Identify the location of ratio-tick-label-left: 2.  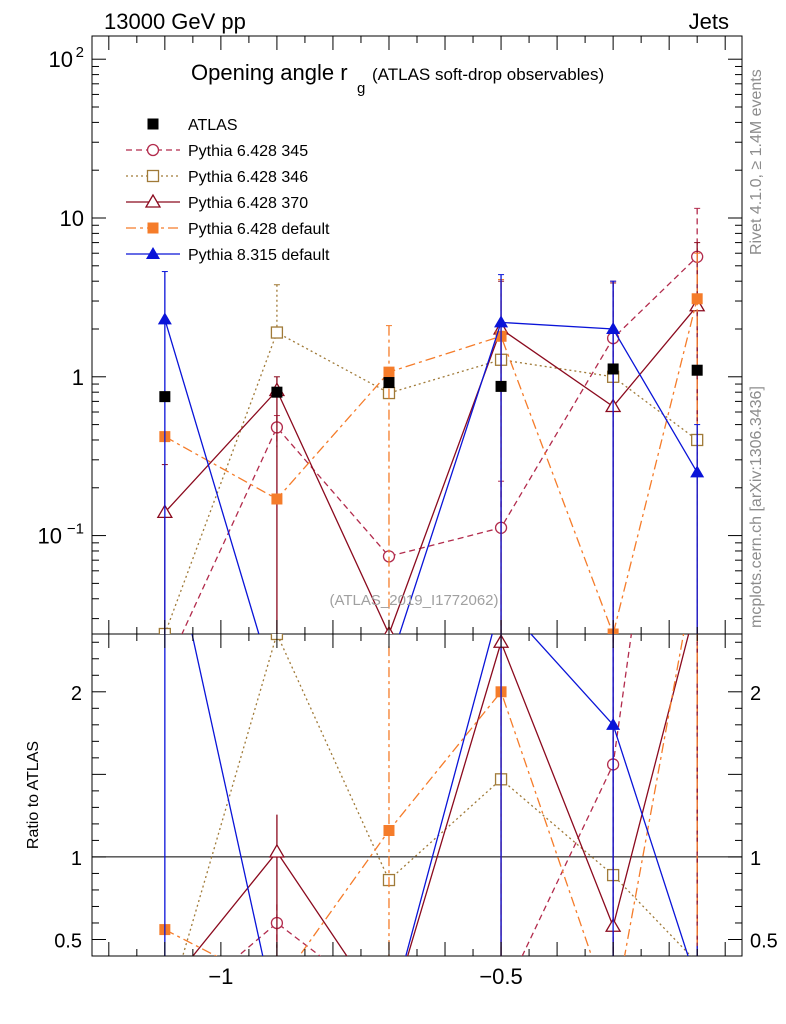
(76, 694).